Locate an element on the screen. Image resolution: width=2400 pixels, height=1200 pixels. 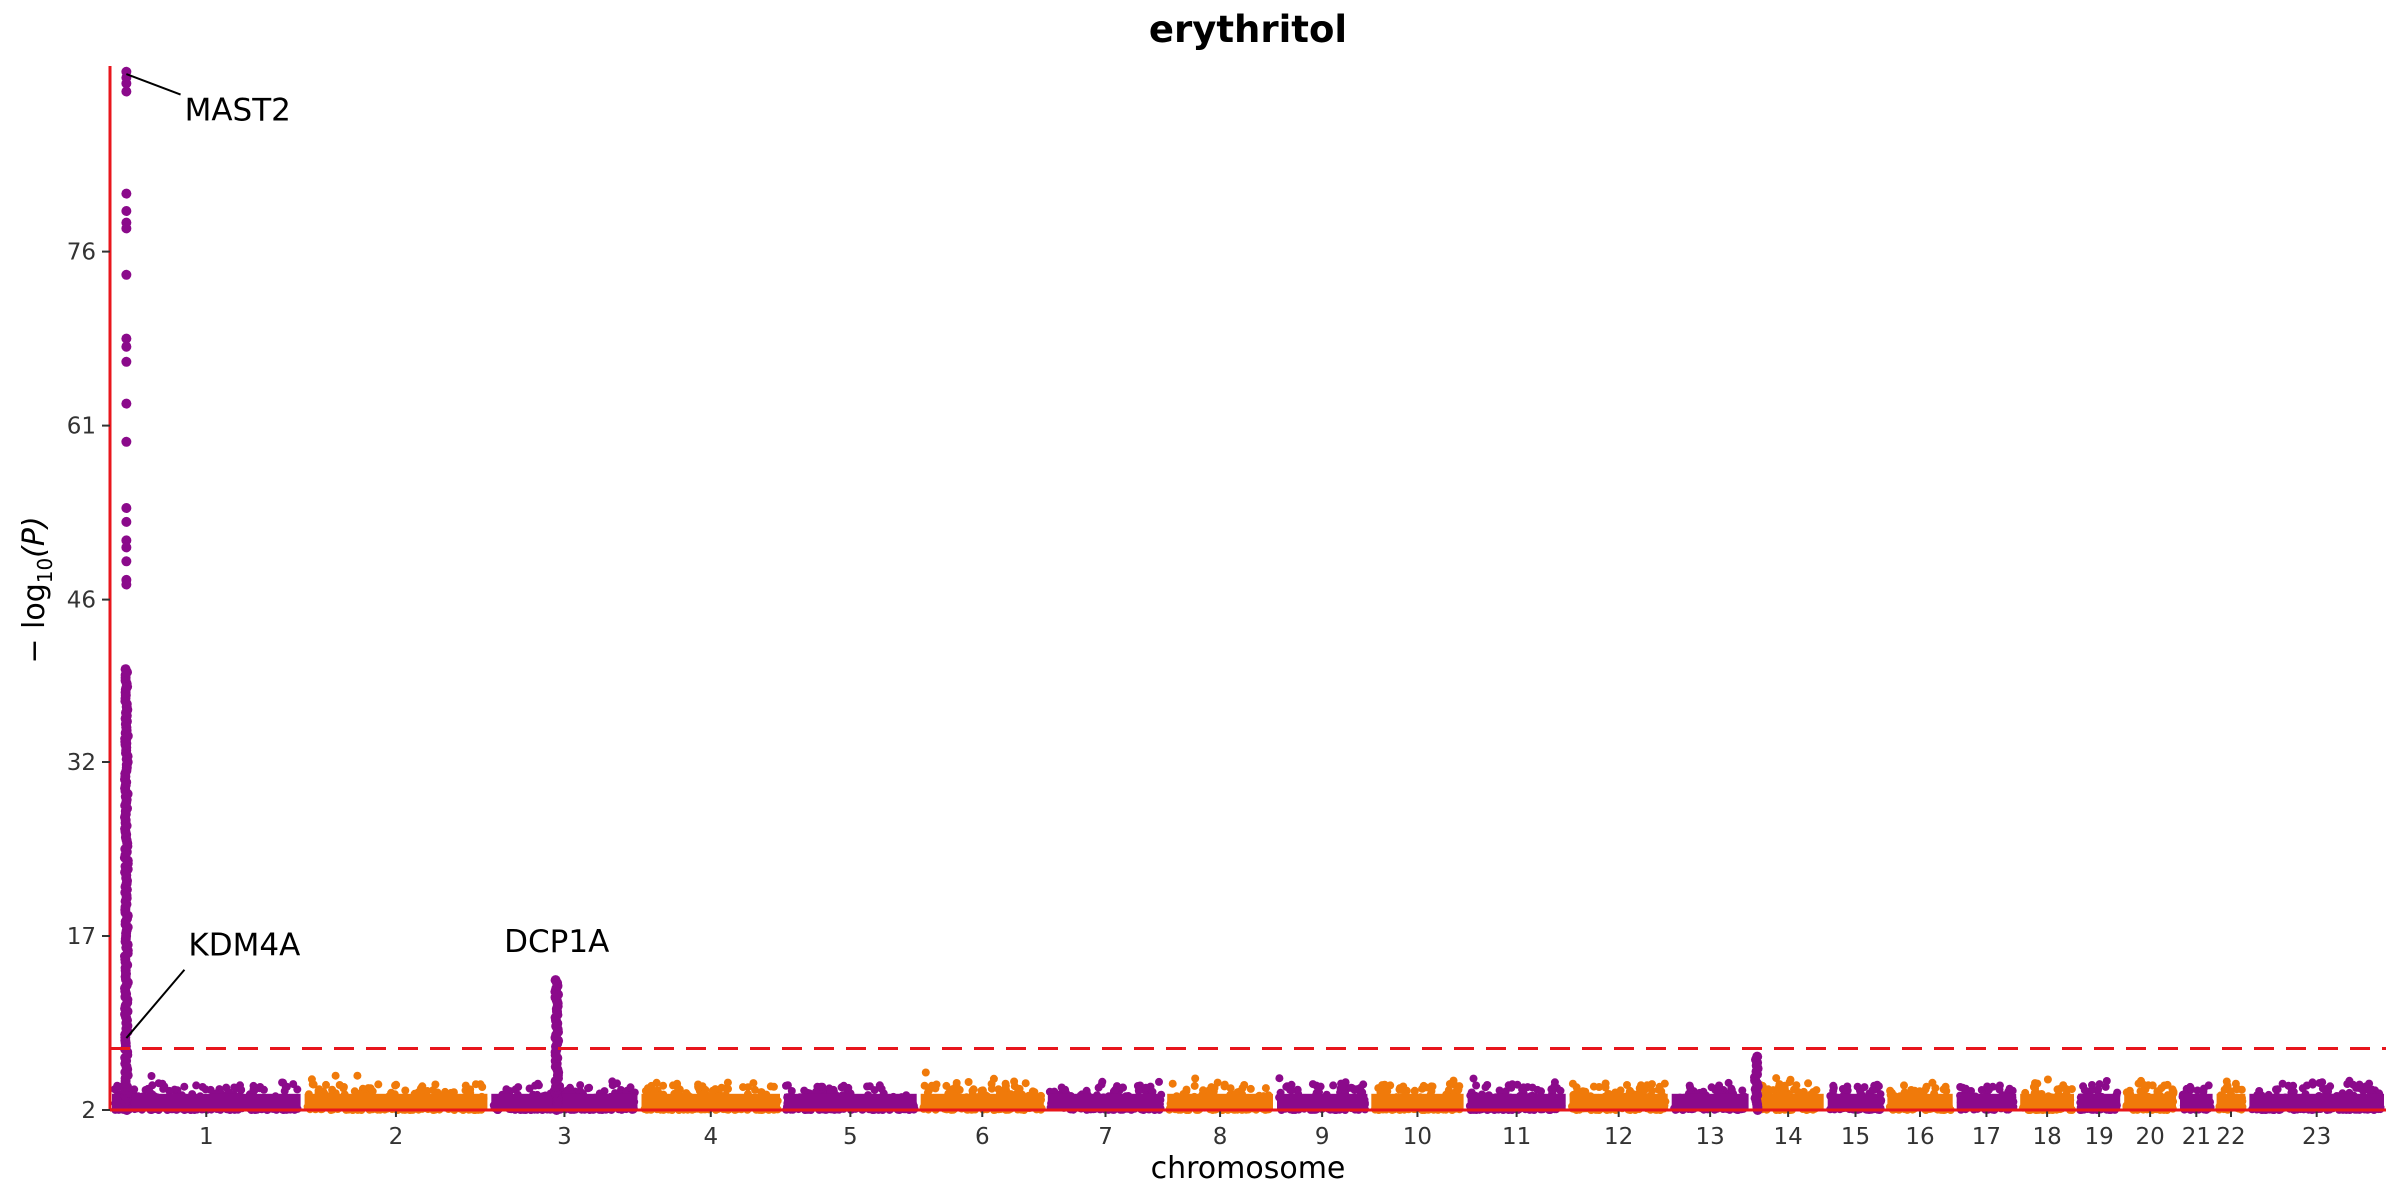
chromosome-6-points is located at coordinates (982, 1091).